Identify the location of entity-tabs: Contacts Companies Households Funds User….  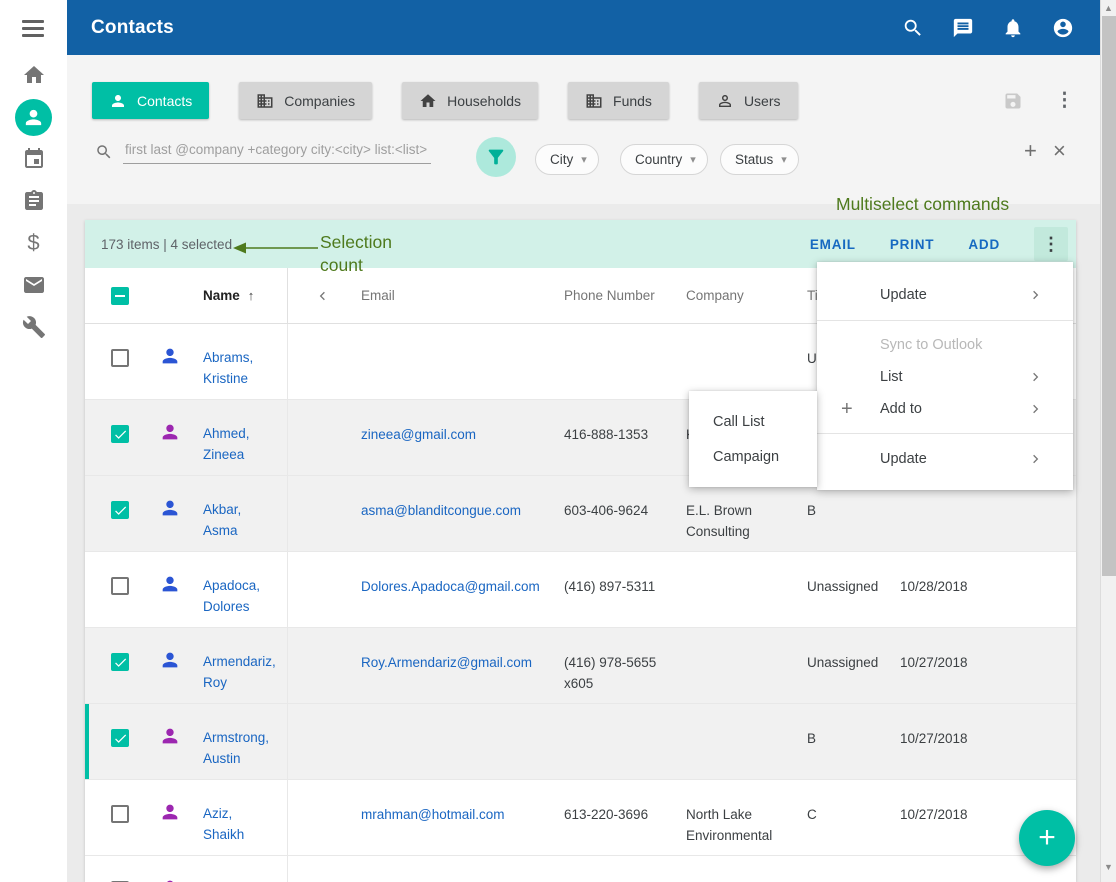
(445, 100).